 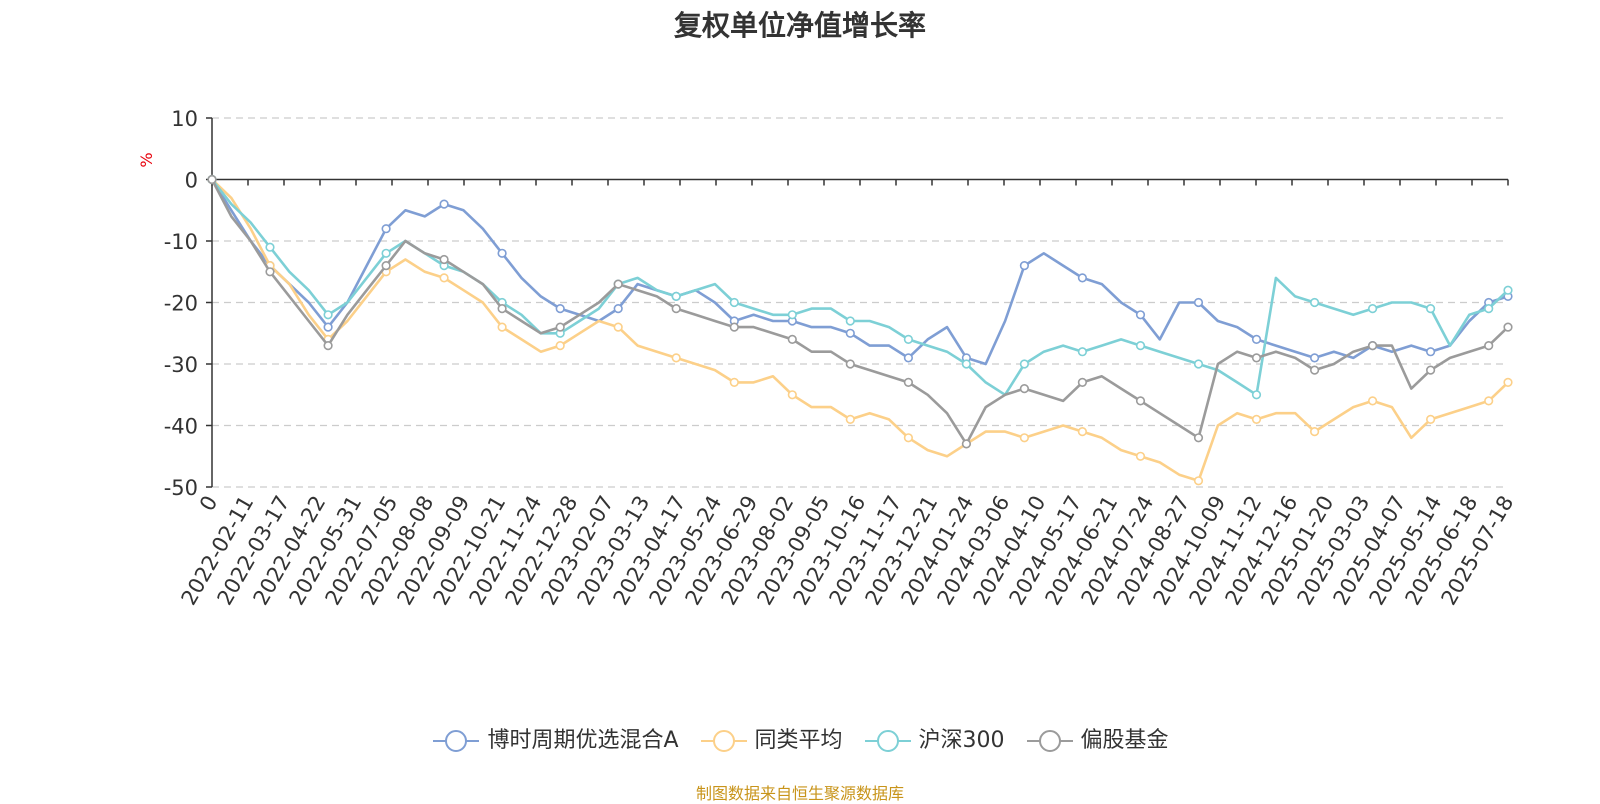 I want to click on legend-item: 沪深300, so click(x=934, y=738).